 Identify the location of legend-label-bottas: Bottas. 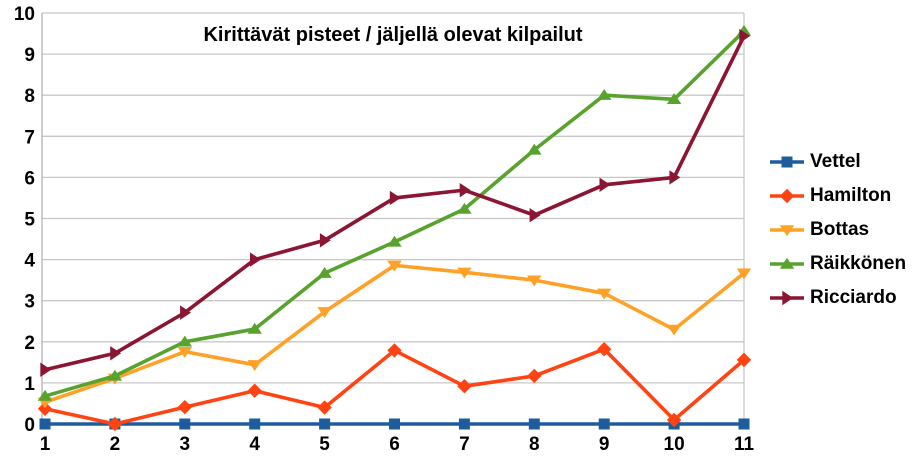
(840, 229).